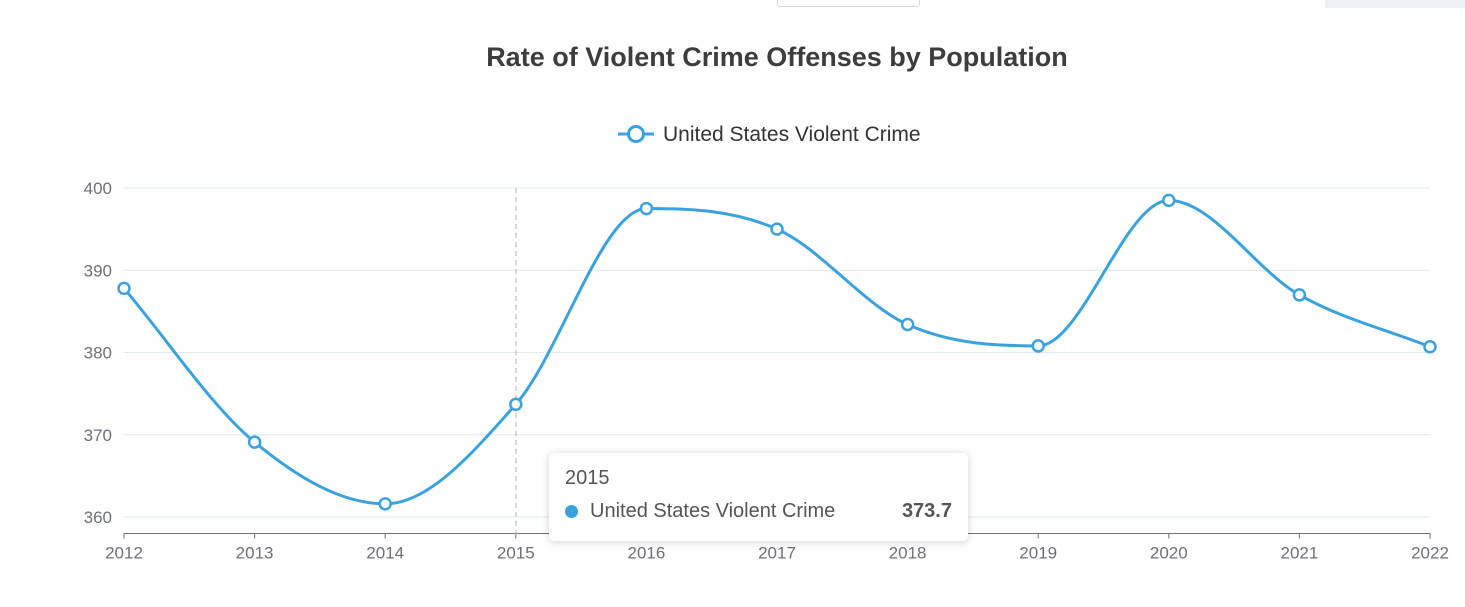  Describe the element at coordinates (124, 552) in the screenshot. I see `x-tick-label: 2012` at that location.